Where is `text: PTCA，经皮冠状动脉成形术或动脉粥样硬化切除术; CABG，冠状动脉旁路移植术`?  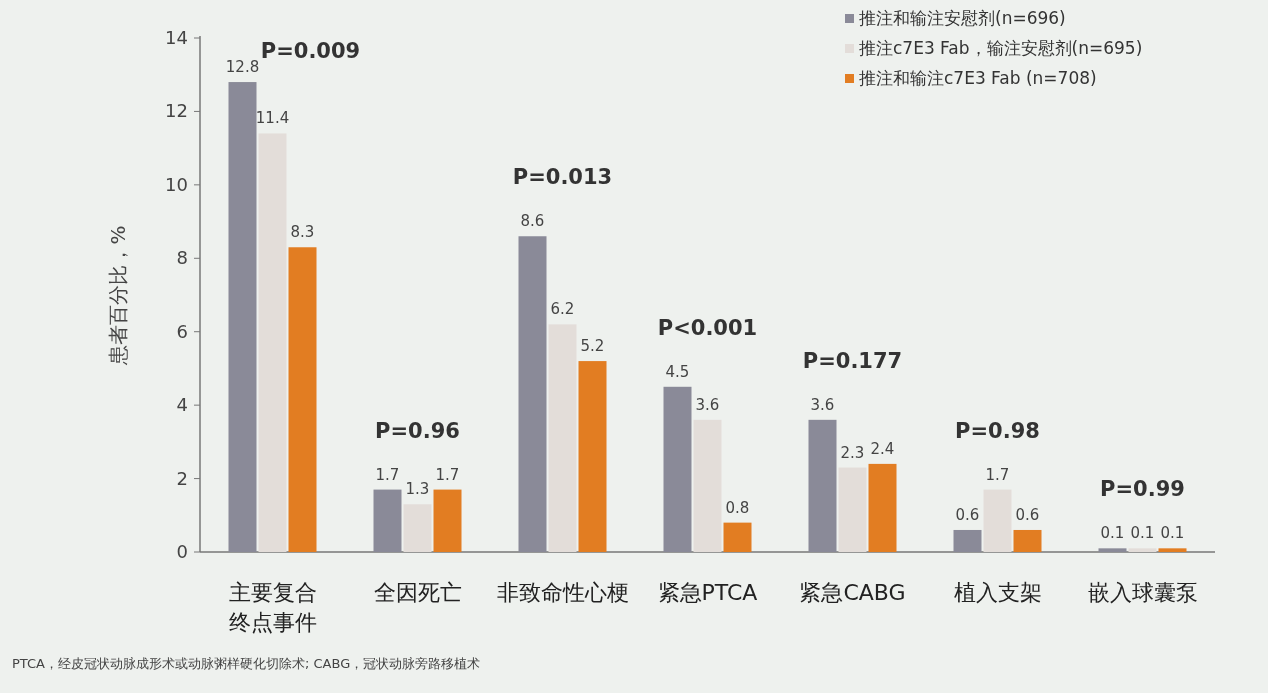
text: PTCA，经皮冠状动脉成形术或动脉粥样硬化切除术; CABG，冠状动脉旁路移植术 is located at coordinates (246, 663).